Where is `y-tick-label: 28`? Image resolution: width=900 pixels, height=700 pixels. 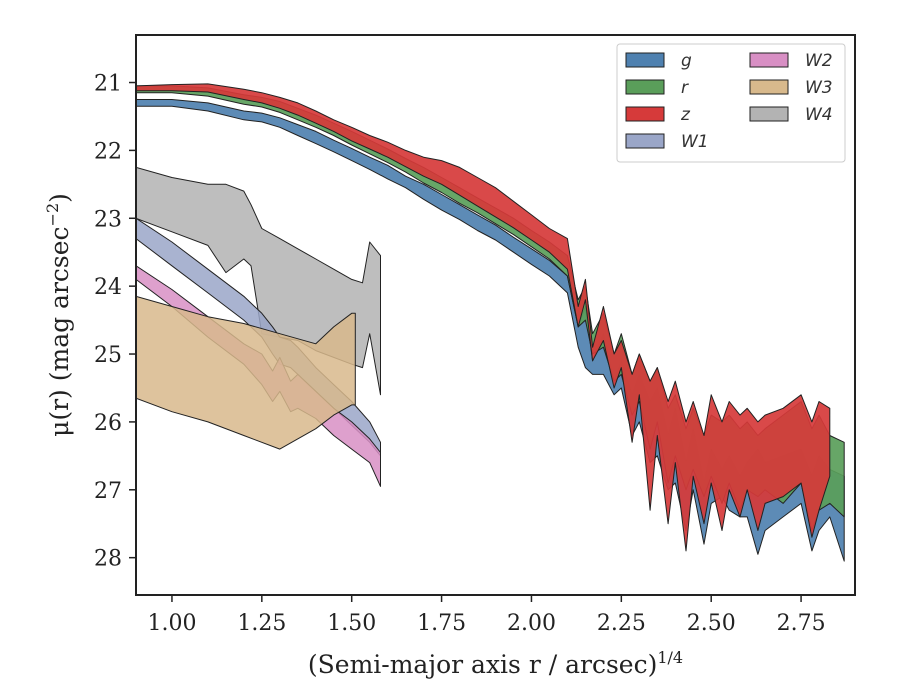 y-tick-label: 28 is located at coordinates (108, 559).